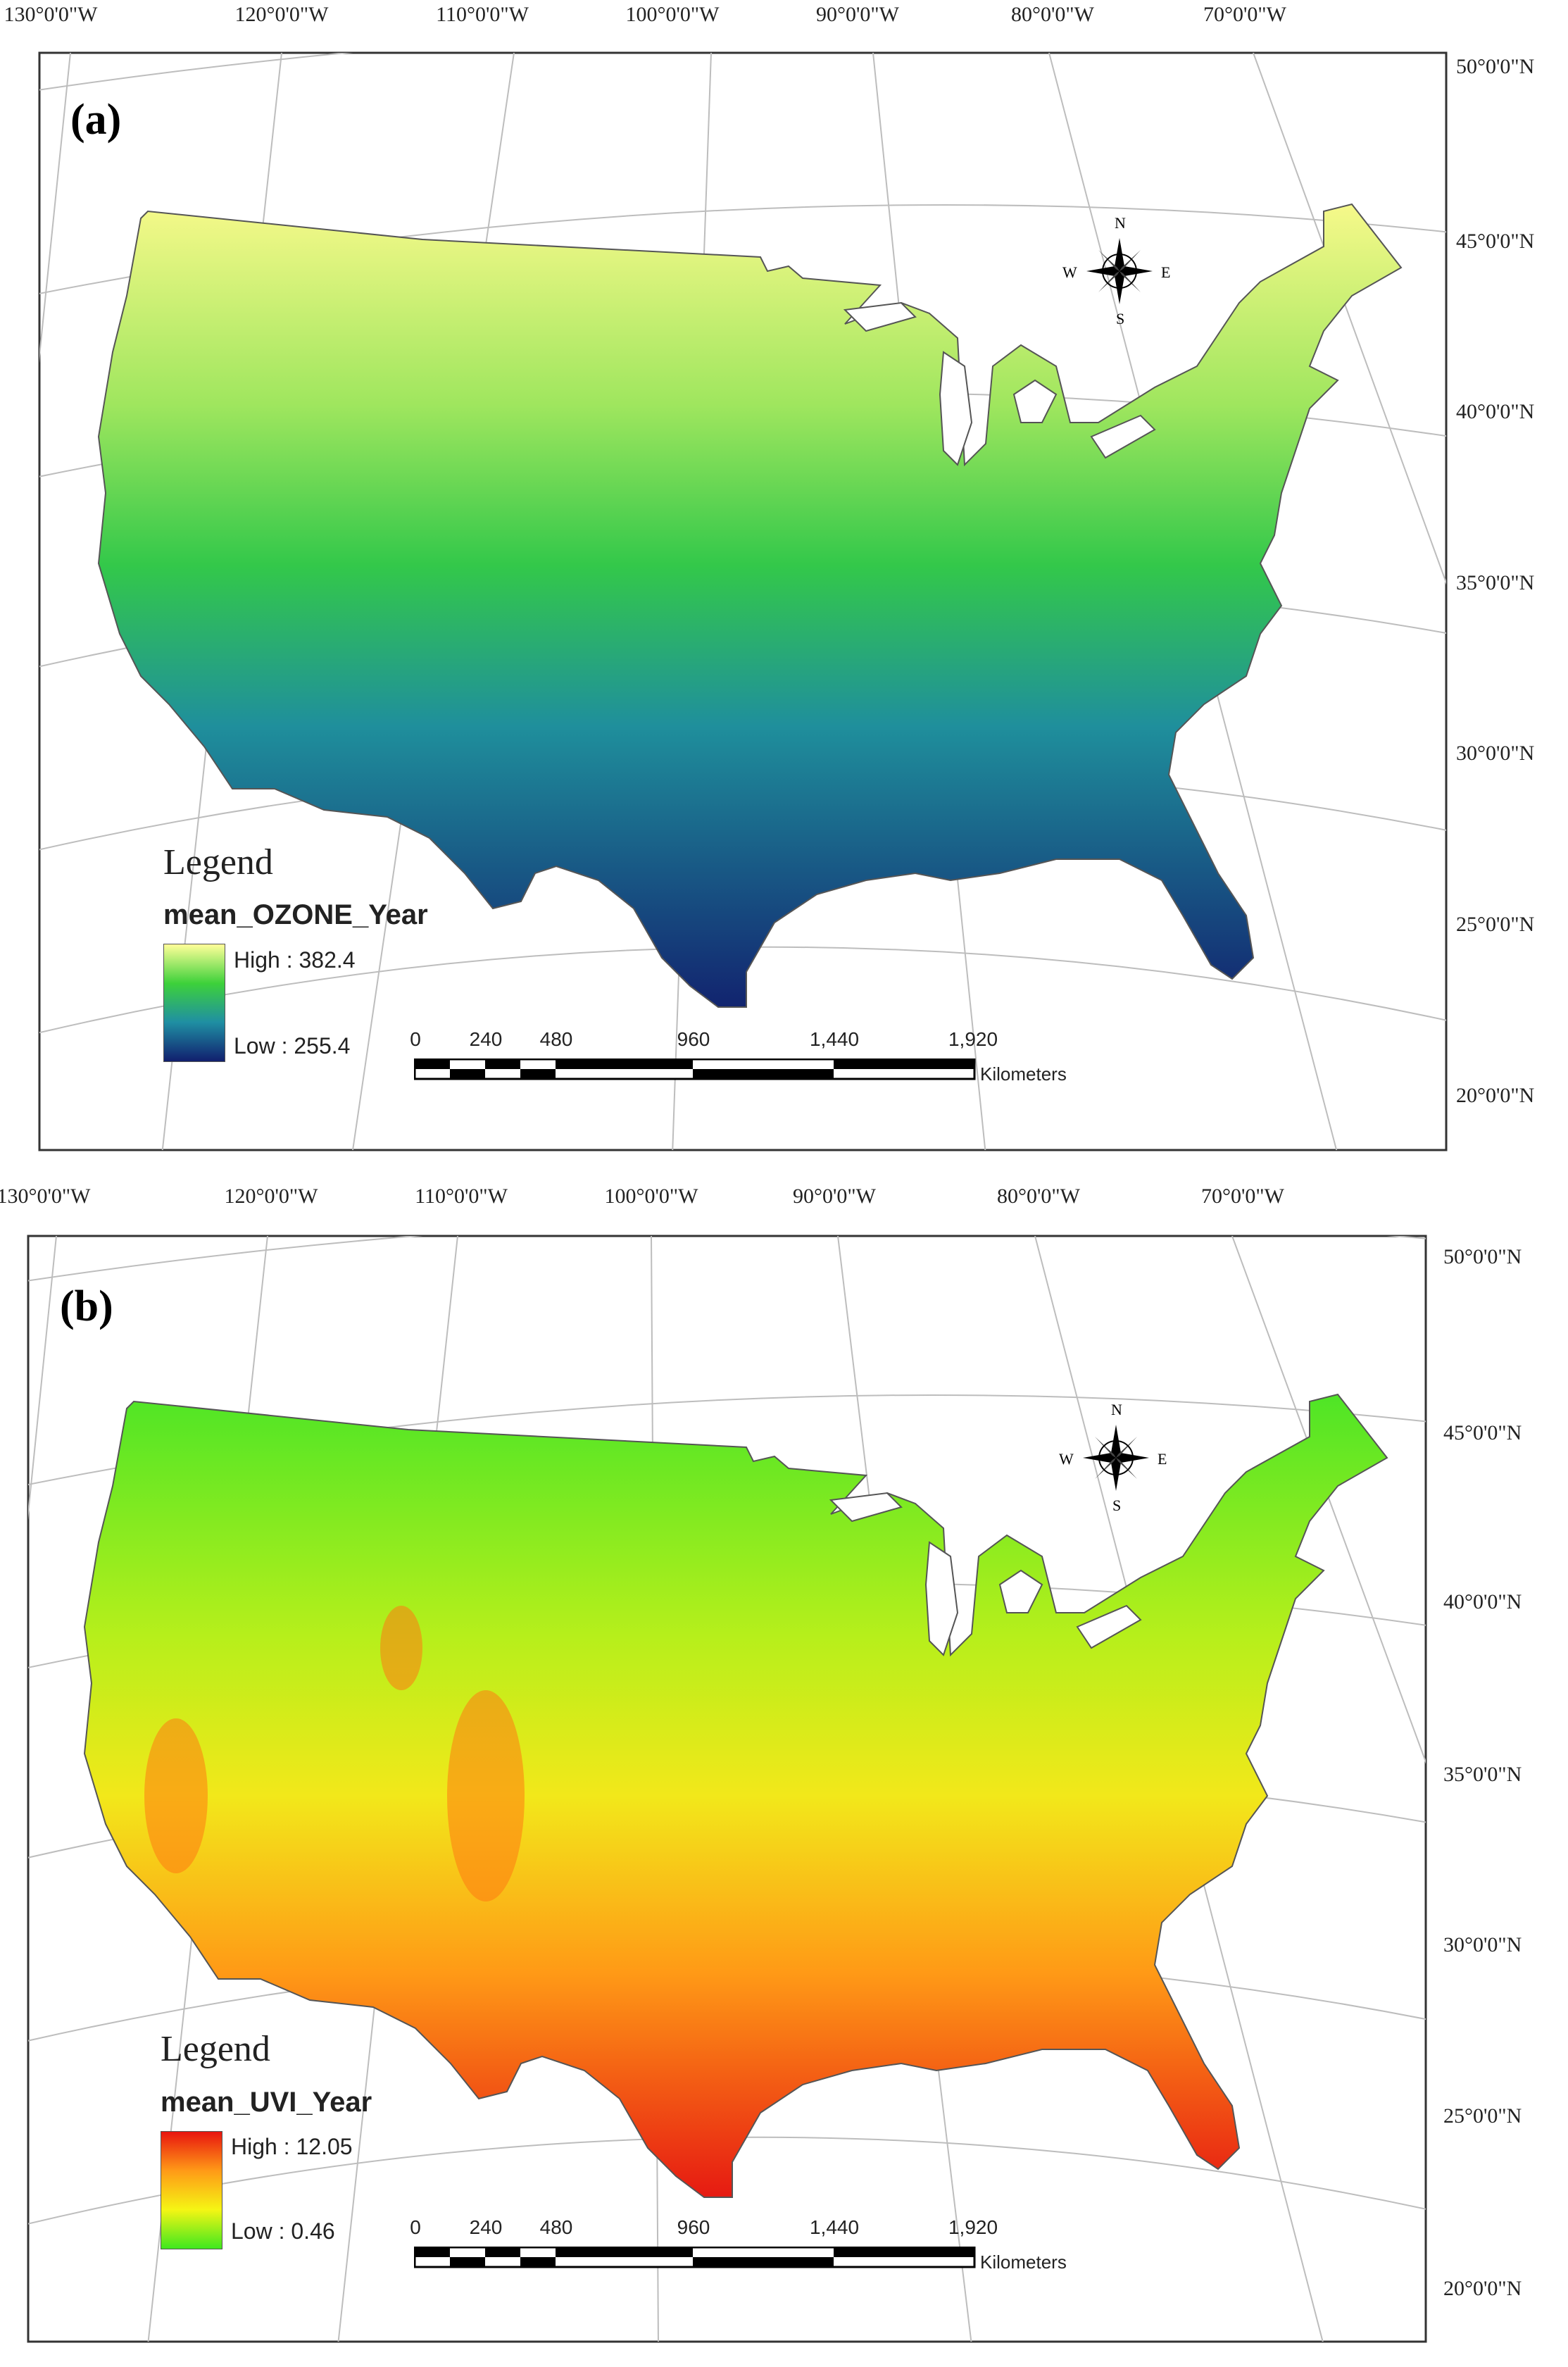 This screenshot has width=1568, height=2367. Describe the element at coordinates (96, 120) in the screenshot. I see `panel-label: (a)` at that location.